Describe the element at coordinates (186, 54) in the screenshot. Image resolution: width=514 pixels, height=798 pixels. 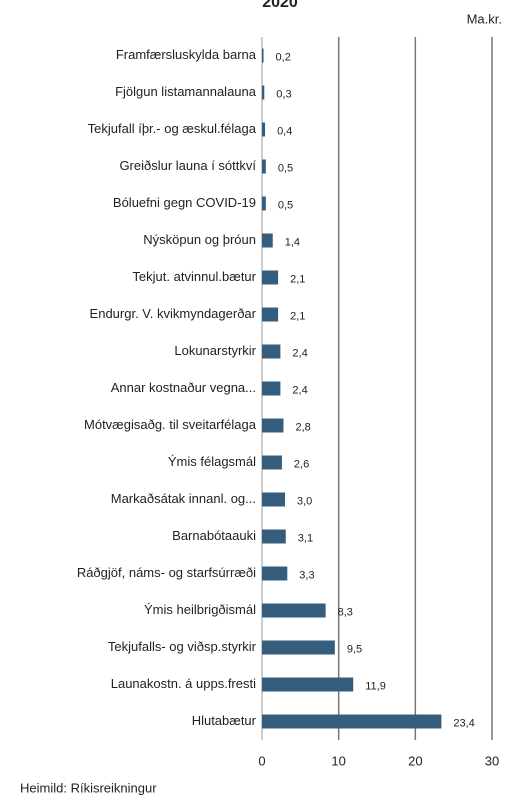
I see `y-tick-label: Framfærsluskylda barna` at that location.